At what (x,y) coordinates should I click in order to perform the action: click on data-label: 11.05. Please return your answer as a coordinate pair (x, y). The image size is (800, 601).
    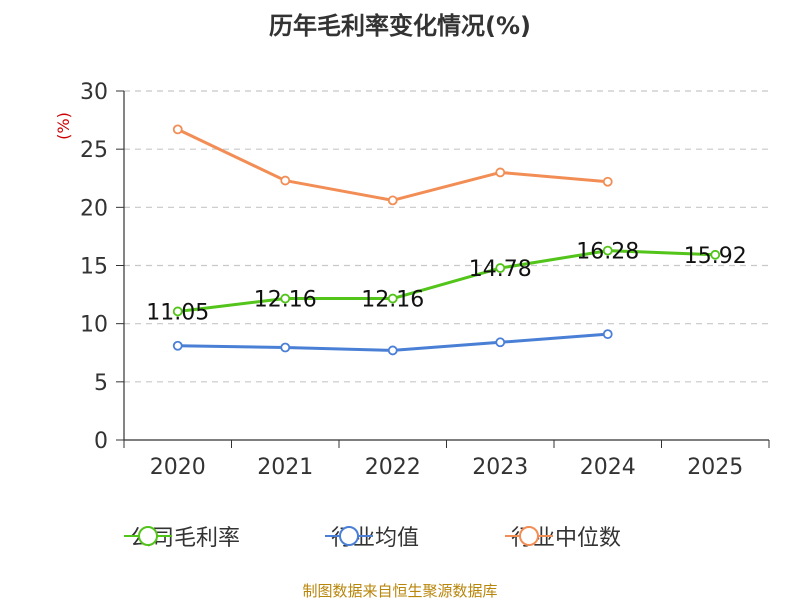
    Looking at the image, I should click on (177, 312).